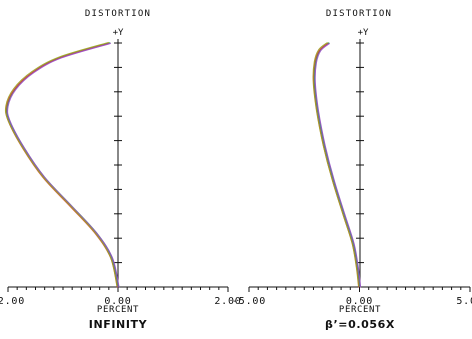  What do you see at coordinates (360, 324) in the screenshot?
I see `plot-caption: β’=0.056X` at bounding box center [360, 324].